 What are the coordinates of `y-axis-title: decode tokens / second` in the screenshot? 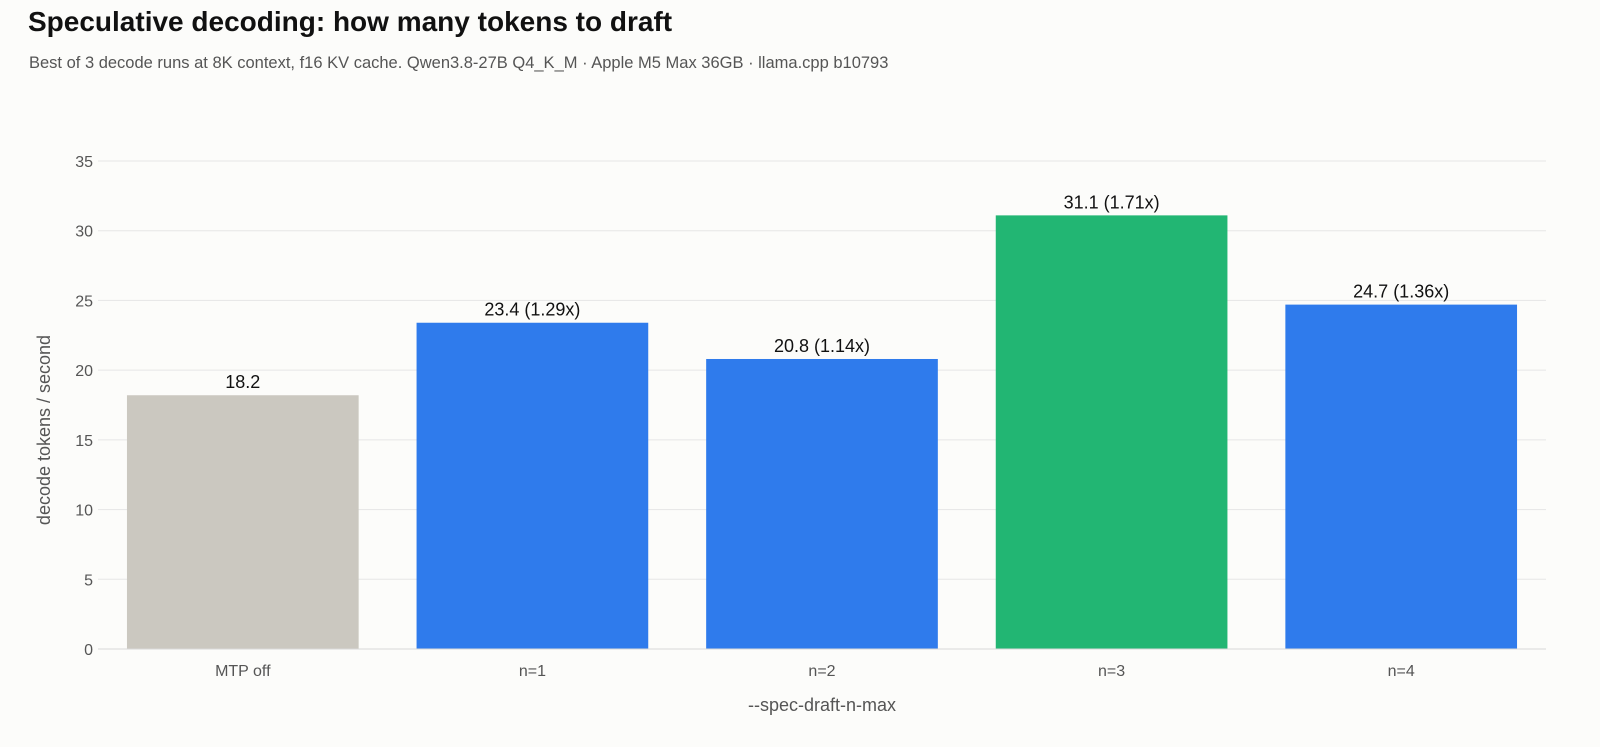 It's located at (44, 430).